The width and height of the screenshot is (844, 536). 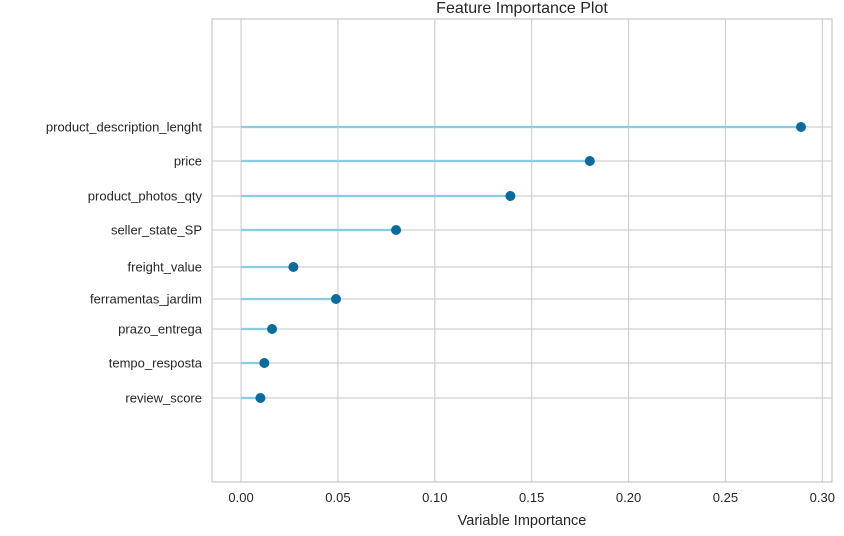 I want to click on x-tick-label: 0.15, so click(x=531, y=497).